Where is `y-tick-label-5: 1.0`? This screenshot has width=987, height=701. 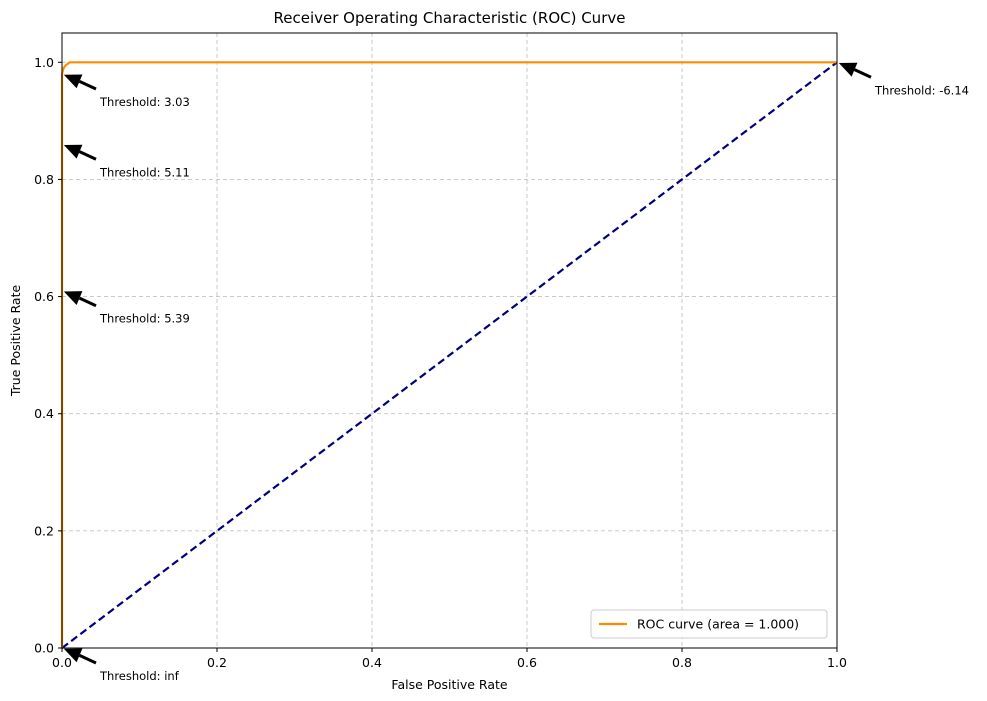 y-tick-label-5: 1.0 is located at coordinates (44, 62).